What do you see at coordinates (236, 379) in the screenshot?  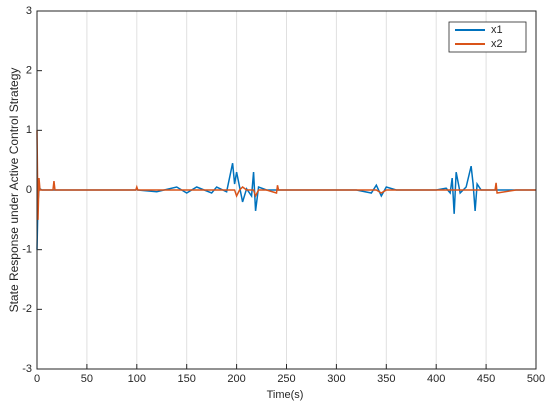 I see `x-tick-label: 200` at bounding box center [236, 379].